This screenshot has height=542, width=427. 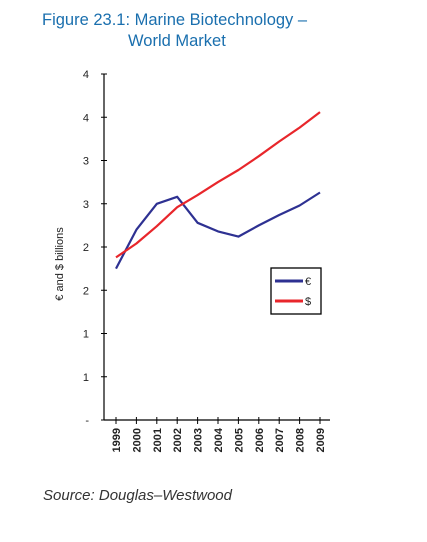 I want to click on series-line-dollar, so click(x=218, y=185).